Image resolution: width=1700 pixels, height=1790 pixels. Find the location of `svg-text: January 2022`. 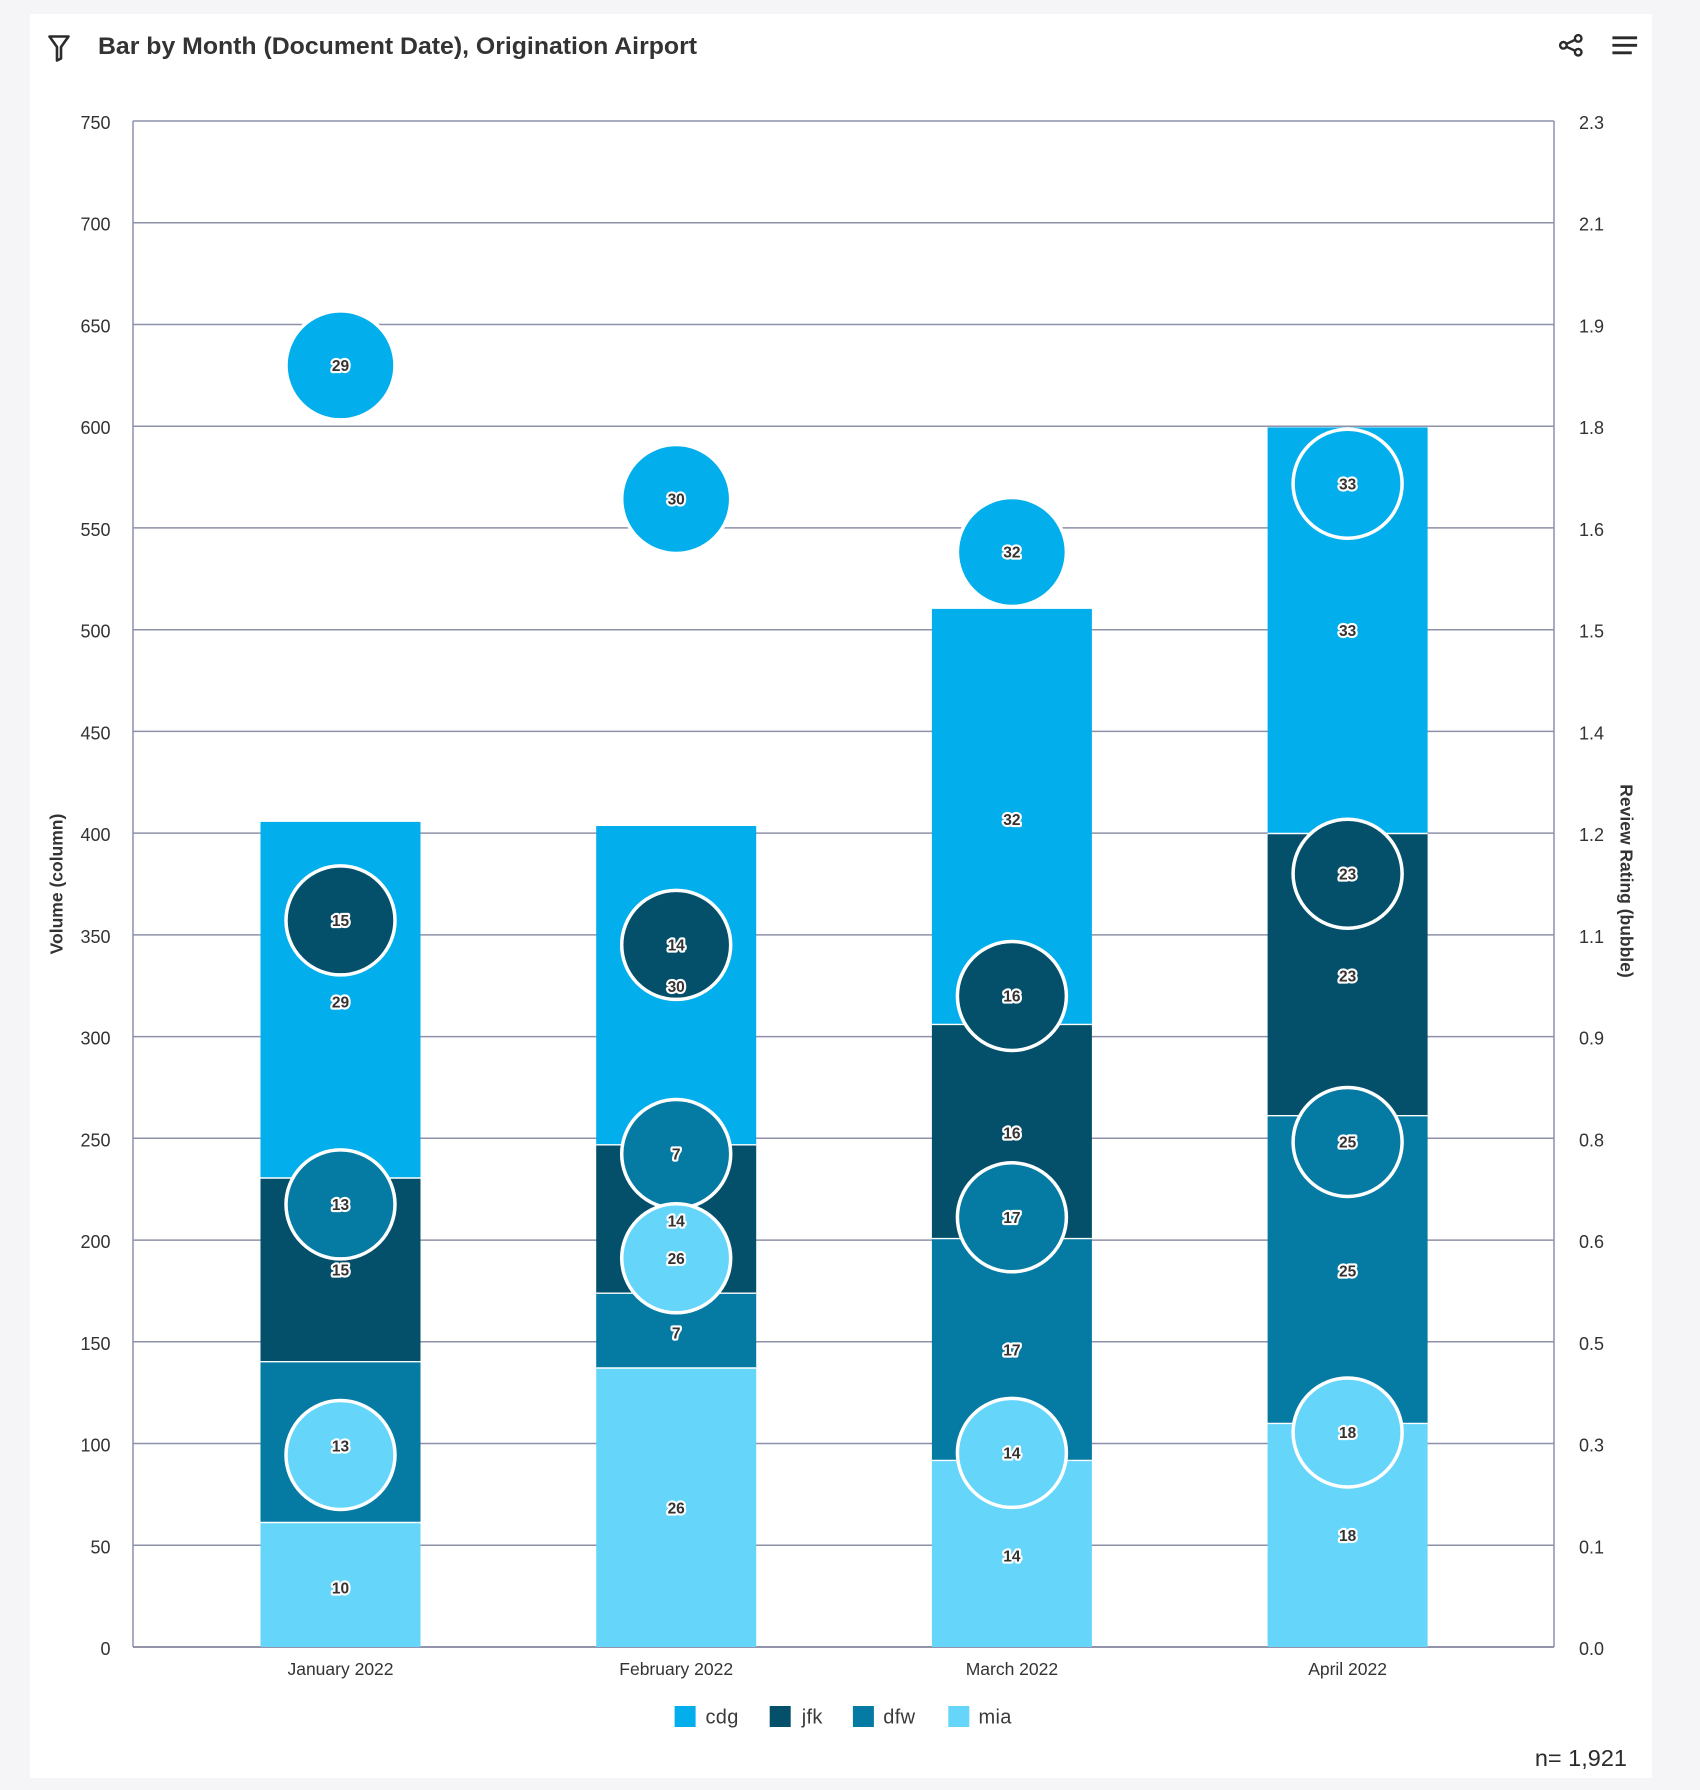

svg-text: January 2022 is located at coordinates (340, 1669).